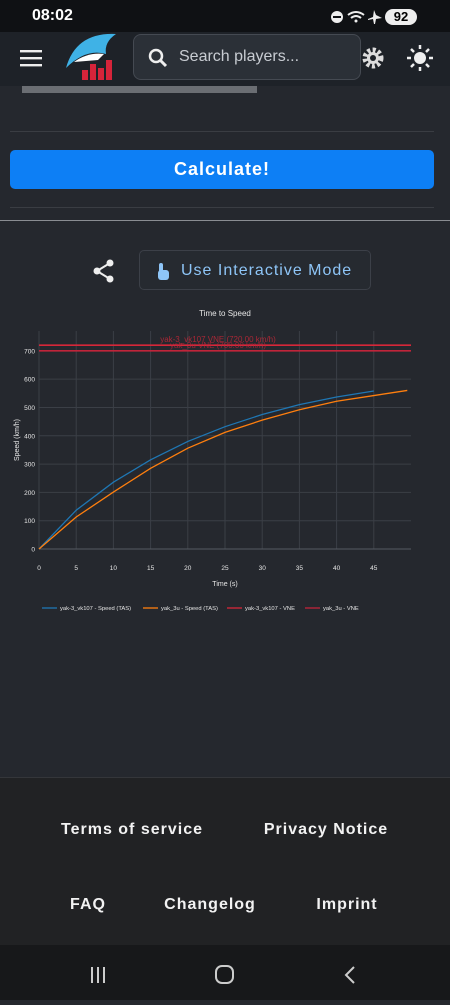  What do you see at coordinates (151, 568) in the screenshot?
I see `x-tick-label: 15` at bounding box center [151, 568].